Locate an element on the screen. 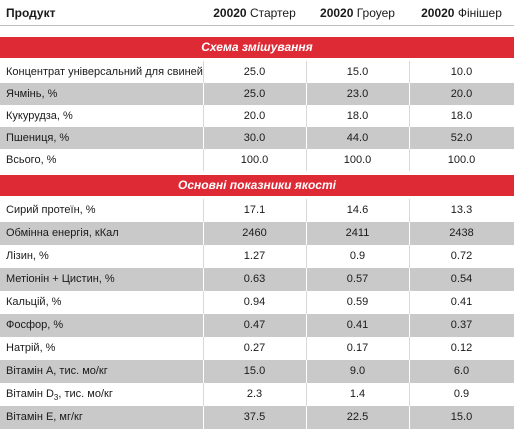 The height and width of the screenshot is (429, 514). row-label: Метіонін + Цистин, % is located at coordinates (60, 279).